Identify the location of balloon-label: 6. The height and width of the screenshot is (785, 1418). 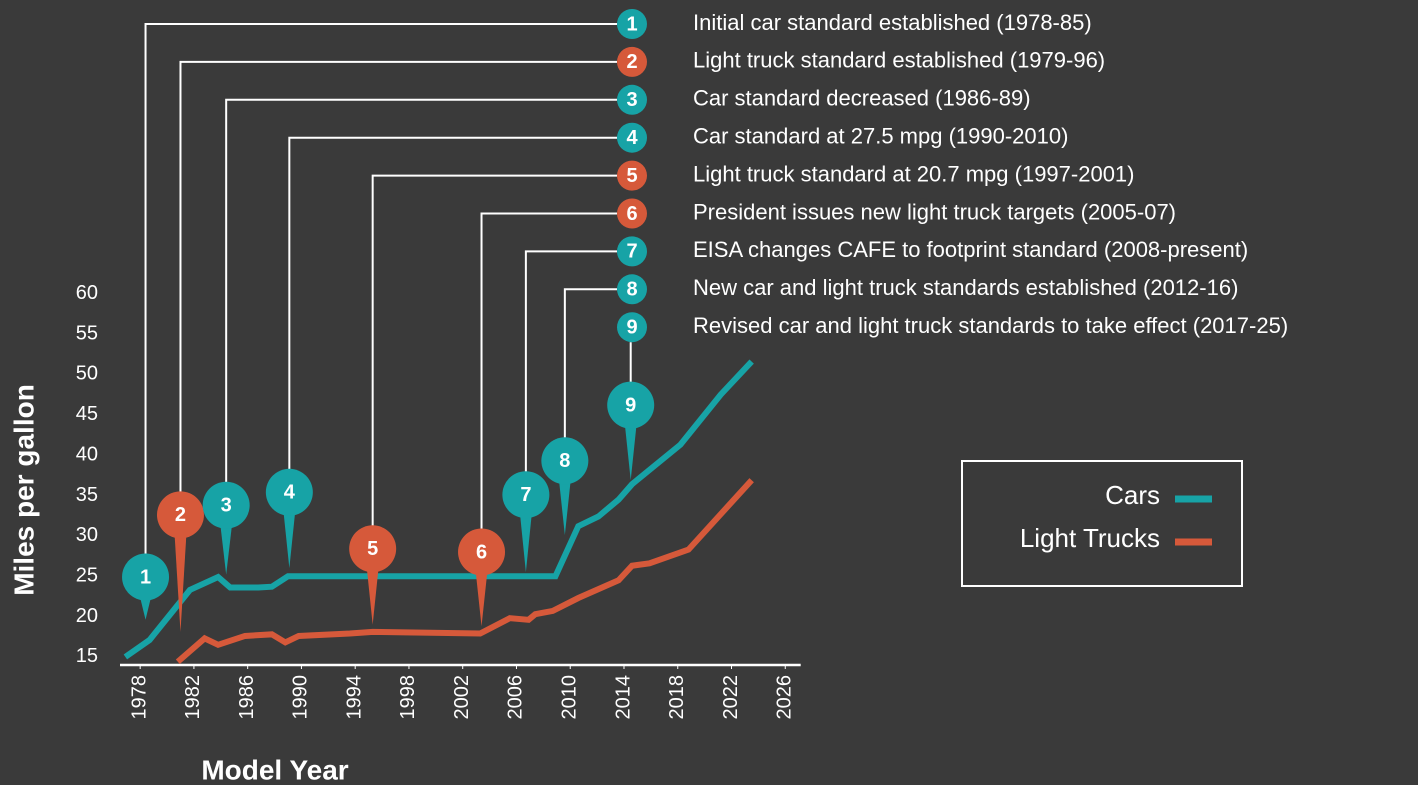
(481, 552).